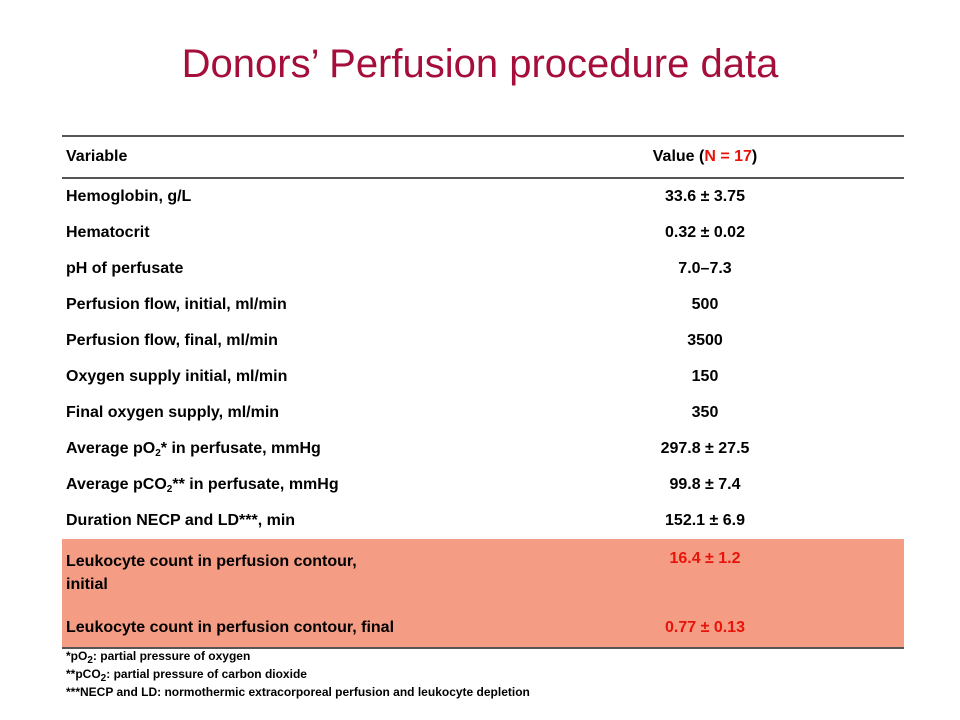  What do you see at coordinates (211, 561) in the screenshot?
I see `variable-line: Leukocyte count in perfusion contour,` at bounding box center [211, 561].